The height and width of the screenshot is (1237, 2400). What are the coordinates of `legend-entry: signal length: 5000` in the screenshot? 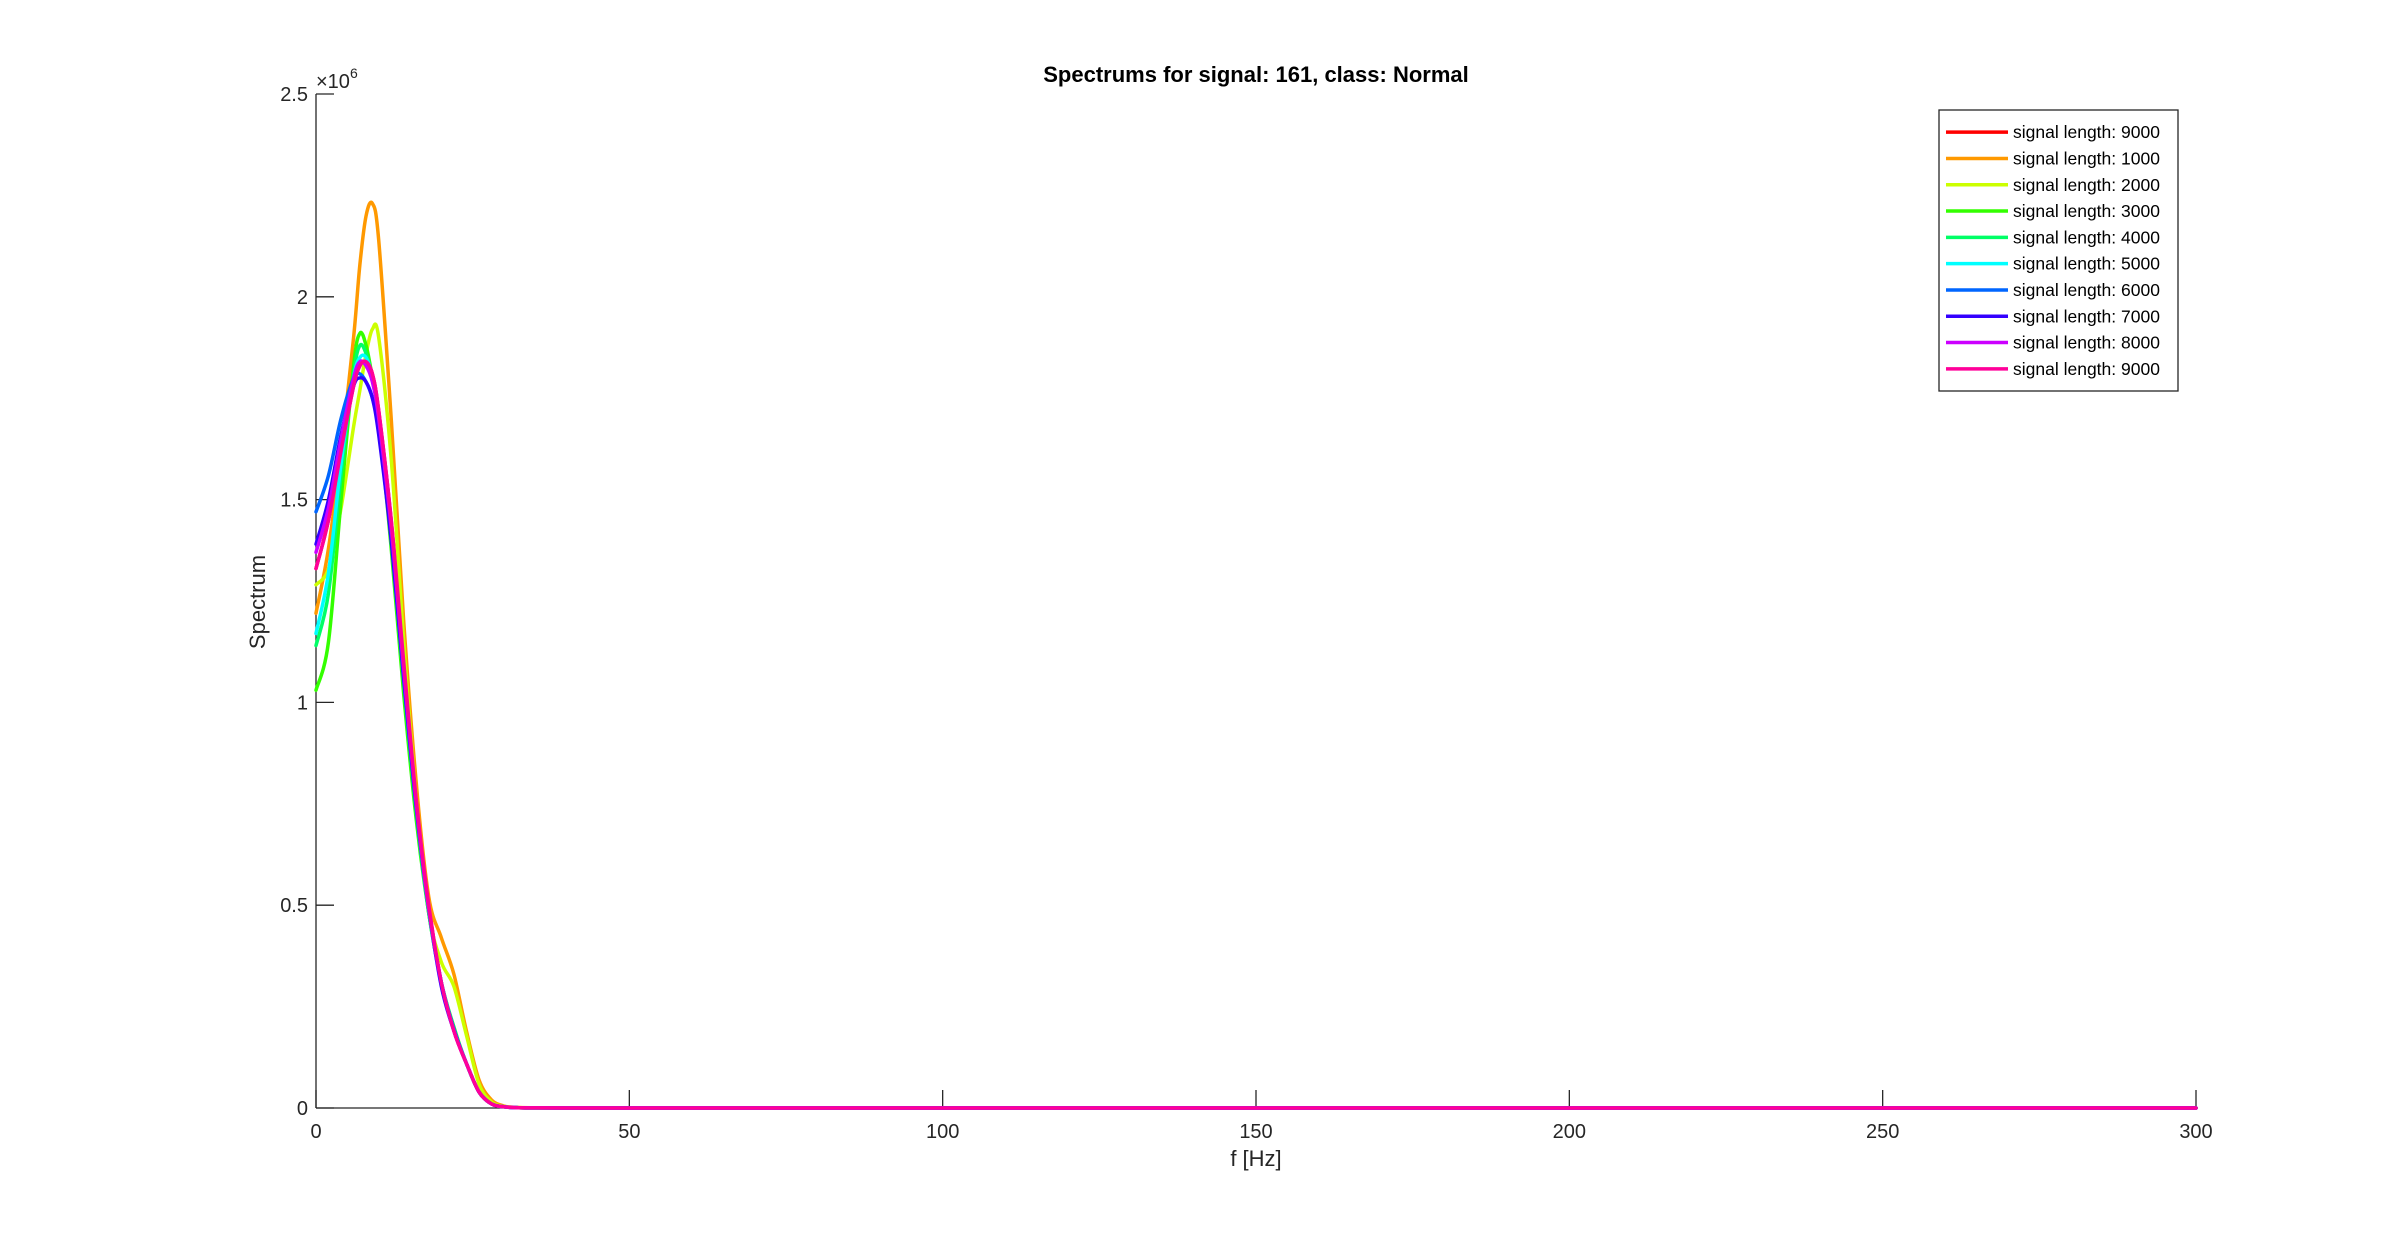 It's located at (2086, 264).